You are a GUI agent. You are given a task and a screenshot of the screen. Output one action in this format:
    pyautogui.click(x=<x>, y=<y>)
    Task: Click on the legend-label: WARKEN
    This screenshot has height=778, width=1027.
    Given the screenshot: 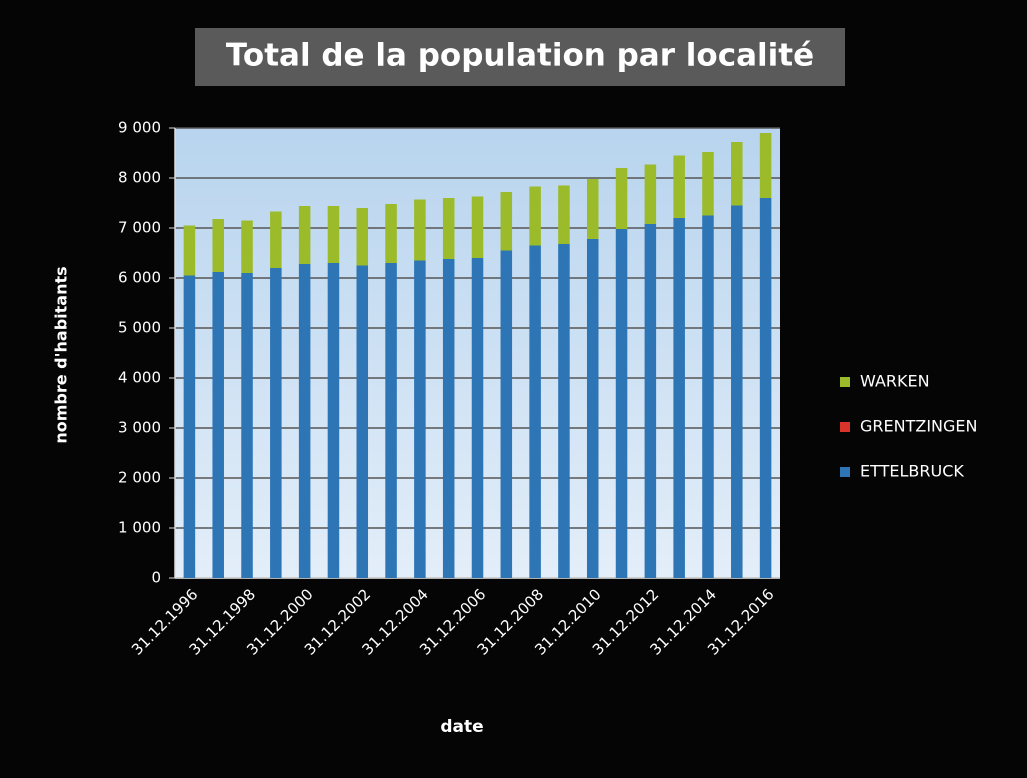 What is the action you would take?
    pyautogui.click(x=895, y=381)
    